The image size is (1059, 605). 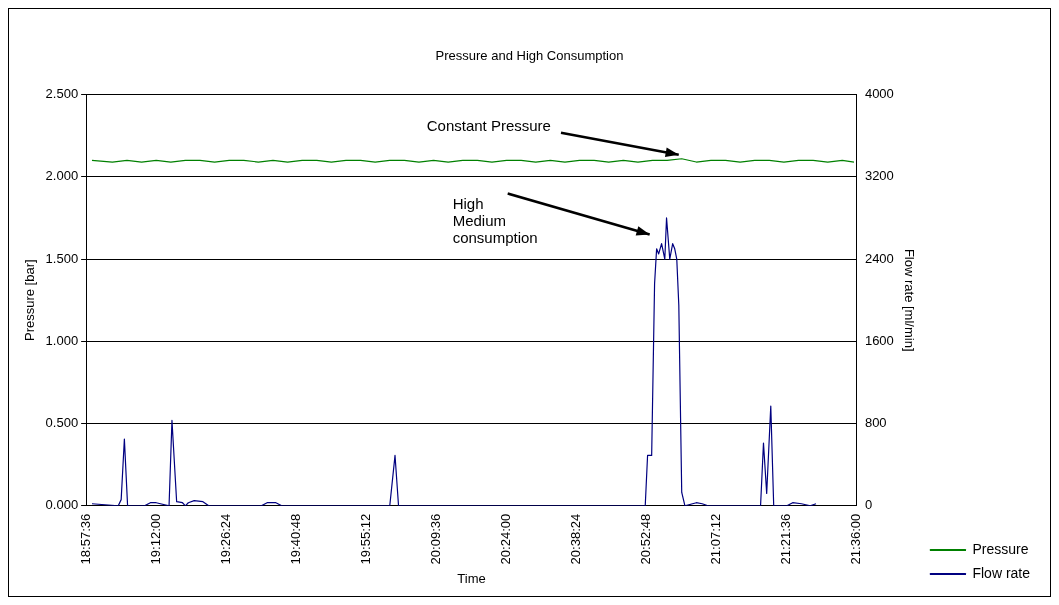 What do you see at coordinates (471, 578) in the screenshot?
I see `x-axis-title: Time` at bounding box center [471, 578].